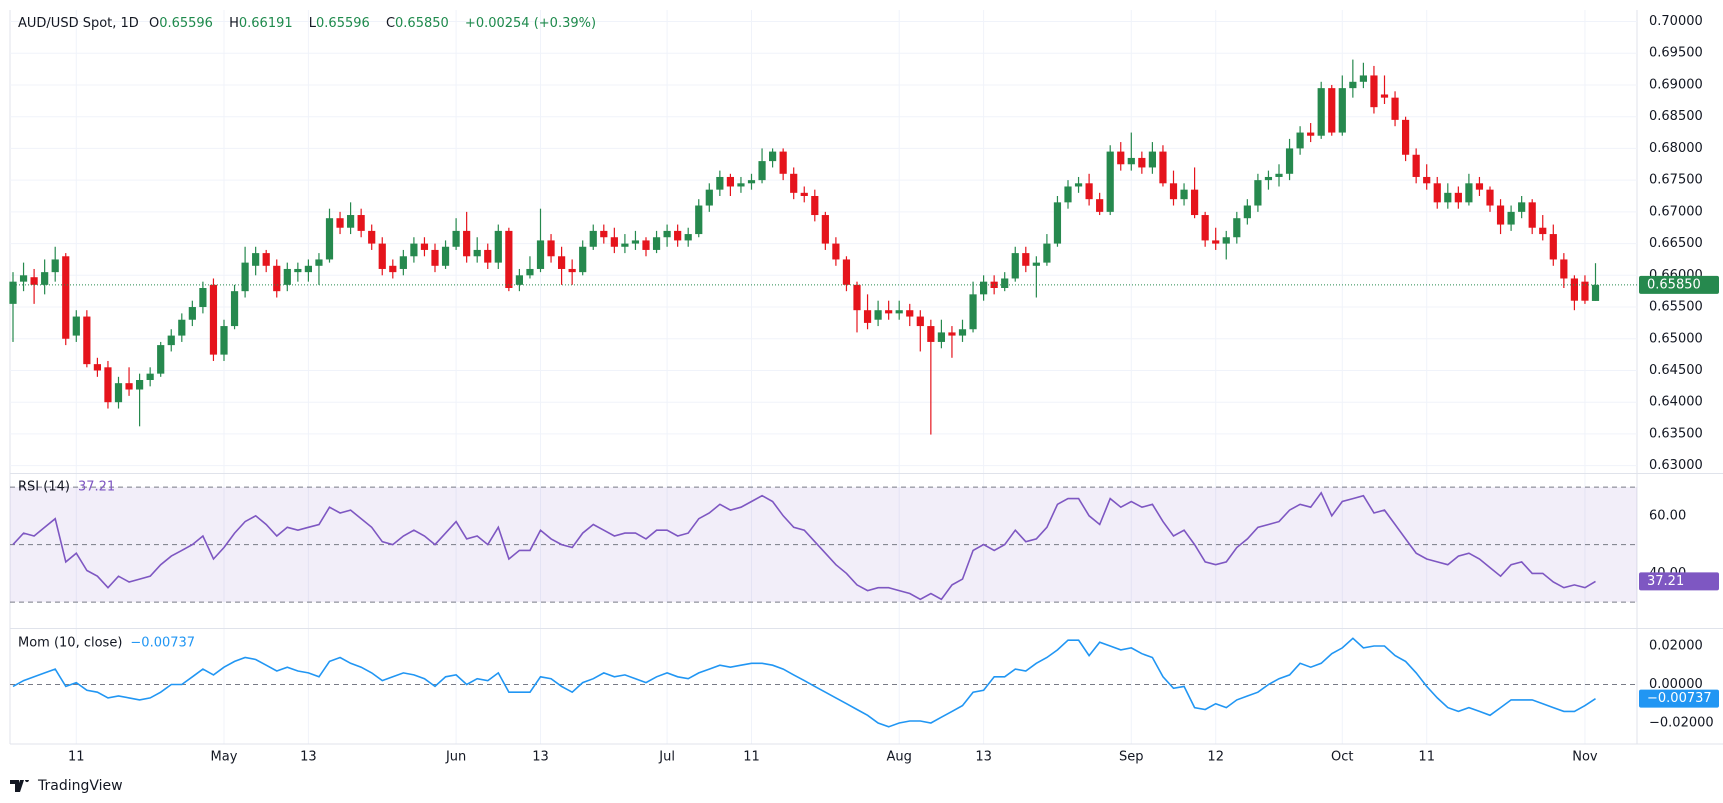  I want to click on x-tick-label: 11, so click(751, 757).